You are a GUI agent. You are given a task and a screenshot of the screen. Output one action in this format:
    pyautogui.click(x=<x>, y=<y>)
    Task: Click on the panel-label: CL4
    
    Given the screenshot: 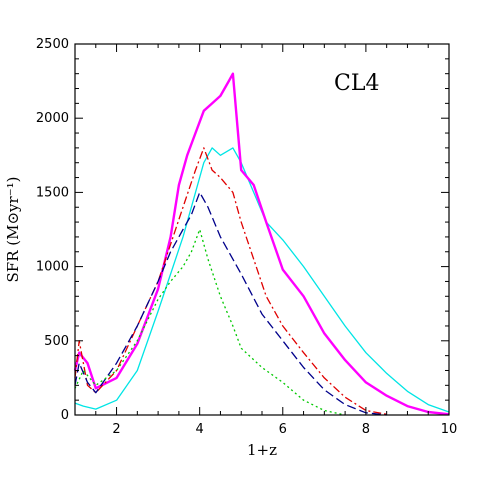 What is the action you would take?
    pyautogui.click(x=356, y=83)
    